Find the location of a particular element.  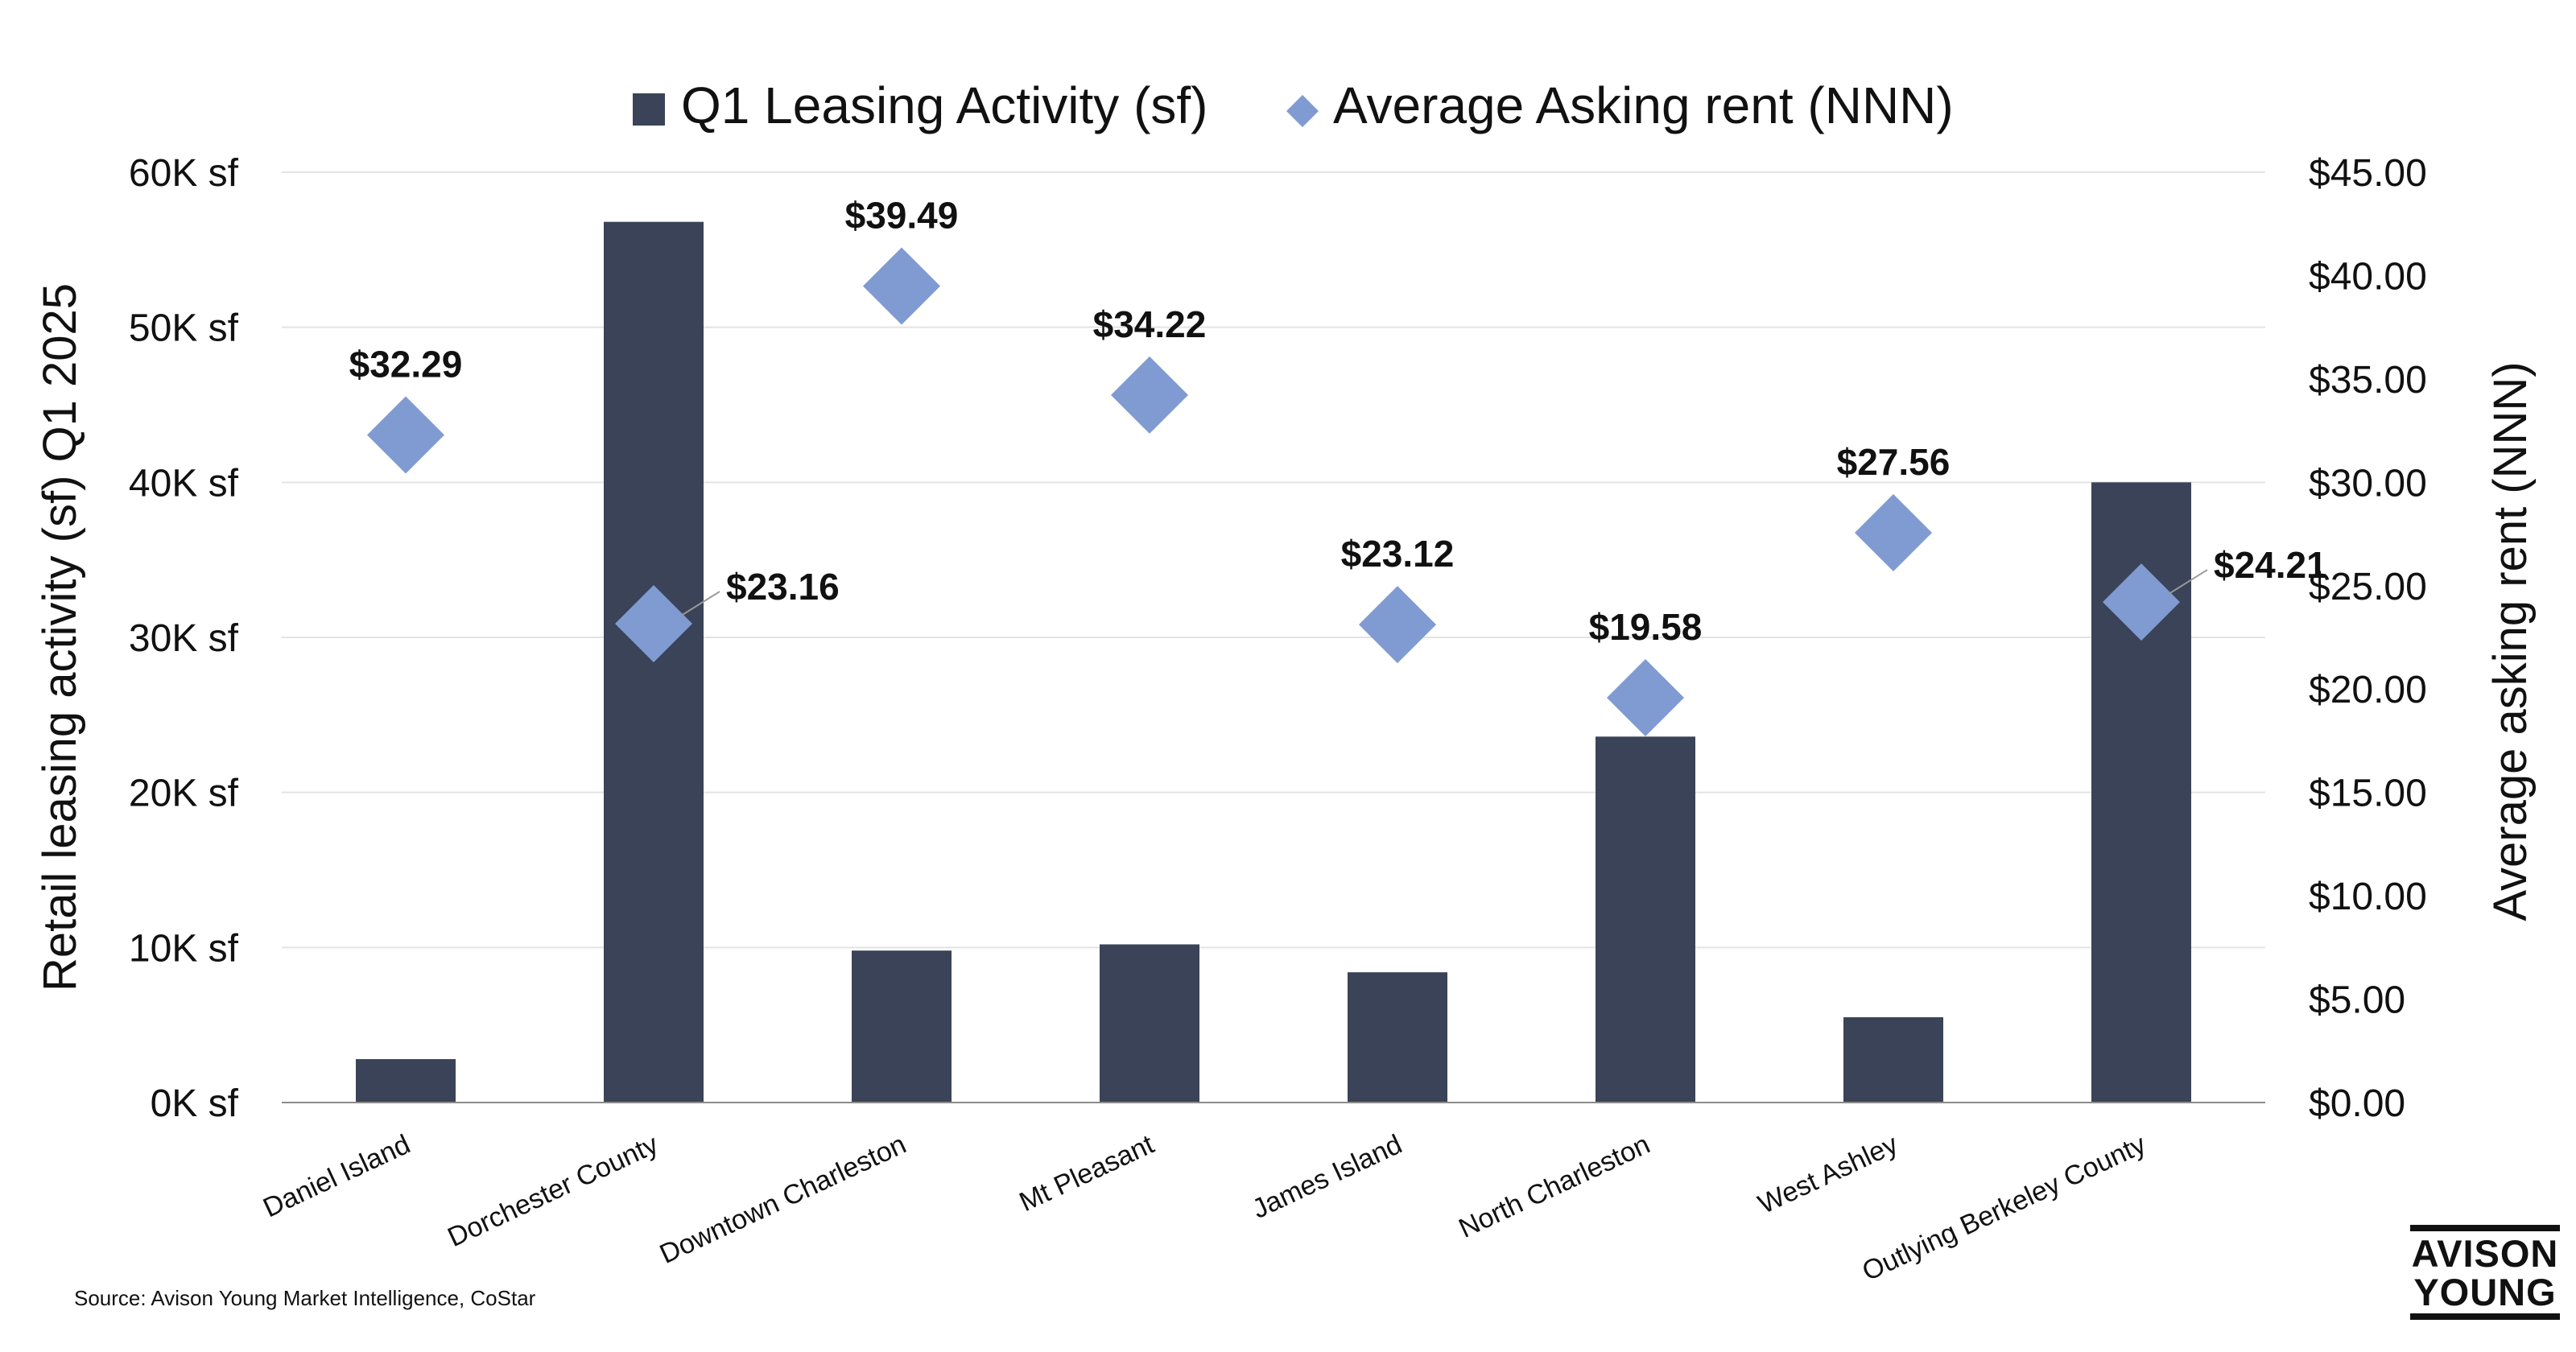

avison-young-logo: AVISON YOUNG is located at coordinates (2485, 1272).